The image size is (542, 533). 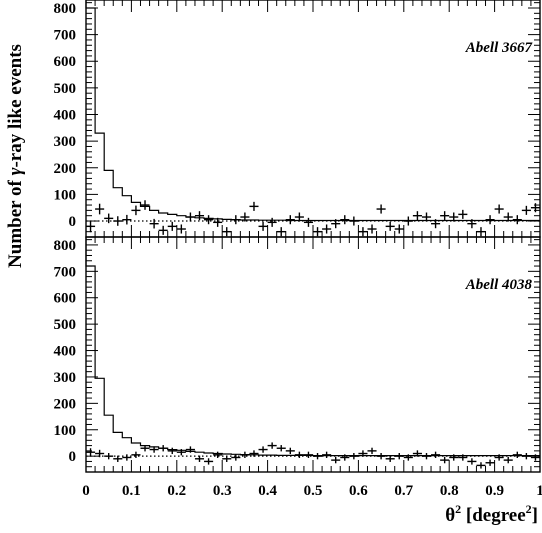 What do you see at coordinates (65, 378) in the screenshot?
I see `y-tick-label-2-300: 300` at bounding box center [65, 378].